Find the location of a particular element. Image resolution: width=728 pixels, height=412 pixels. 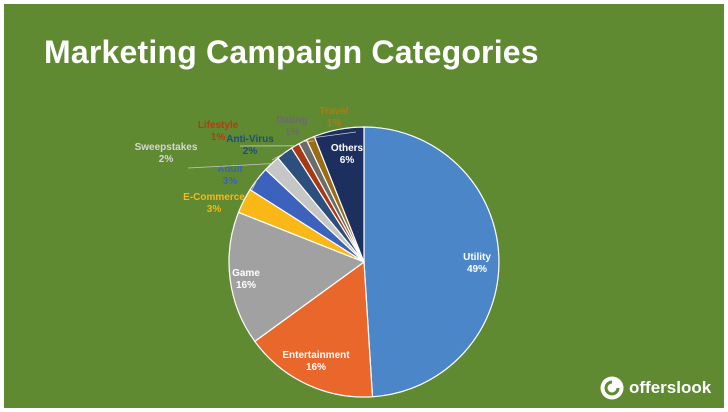

slice-value-sweepstakes: 2% is located at coordinates (166, 159).